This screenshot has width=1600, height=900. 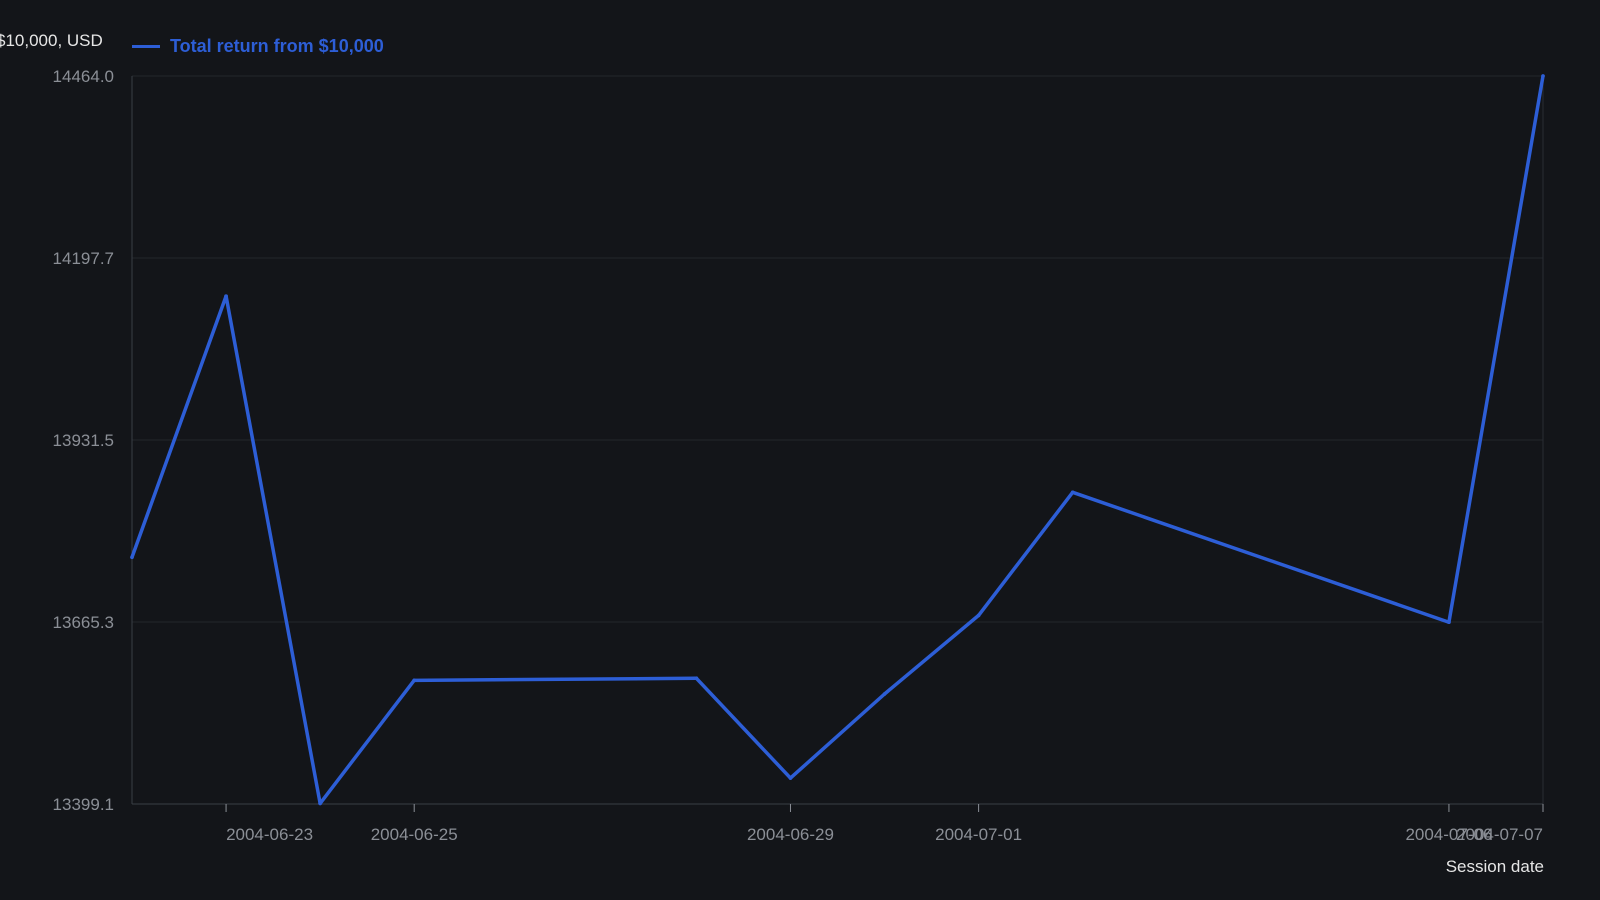 What do you see at coordinates (1494, 866) in the screenshot?
I see `x-axis-label: Session date` at bounding box center [1494, 866].